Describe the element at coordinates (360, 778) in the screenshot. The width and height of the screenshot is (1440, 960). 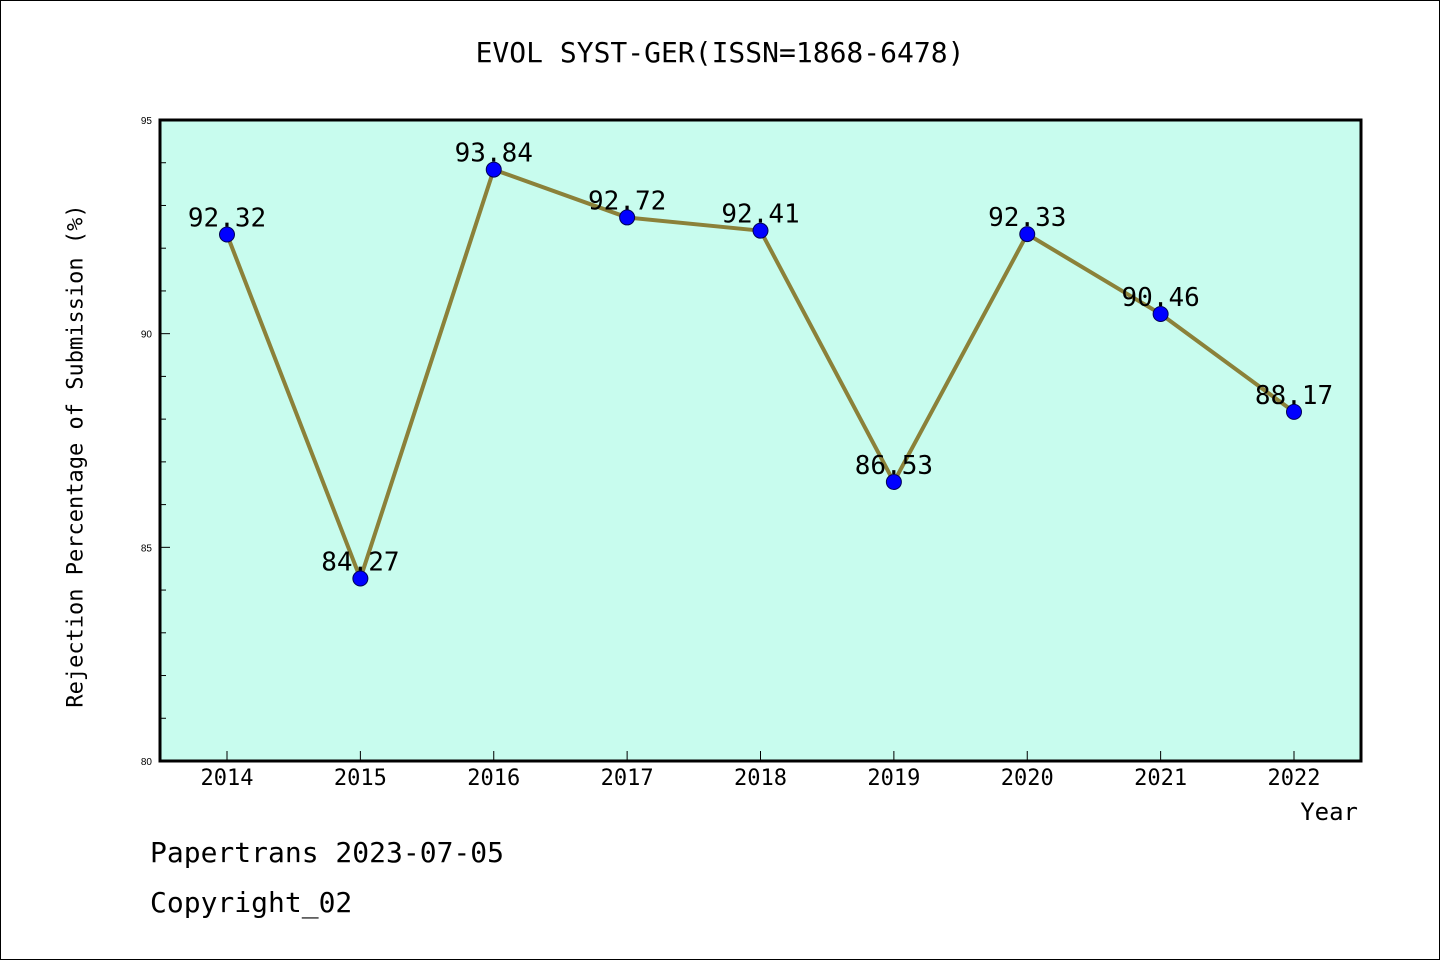
I see `x-tick-label: 2015` at that location.